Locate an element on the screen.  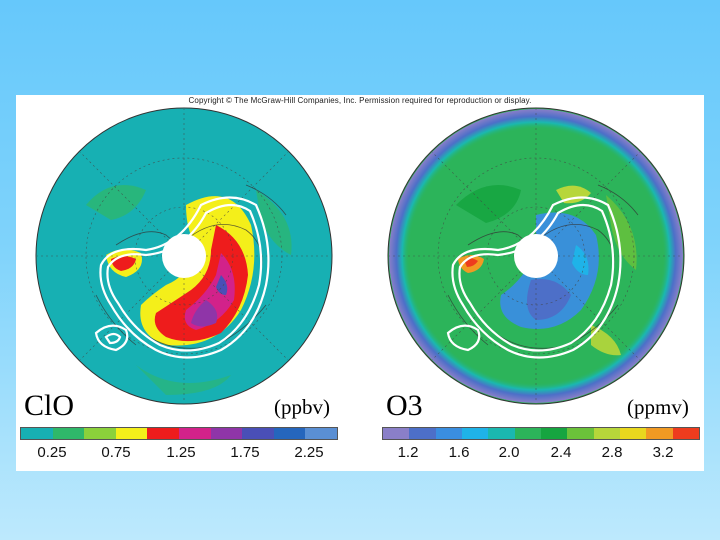
o3-tick: 3.2 is located at coordinates (663, 452).